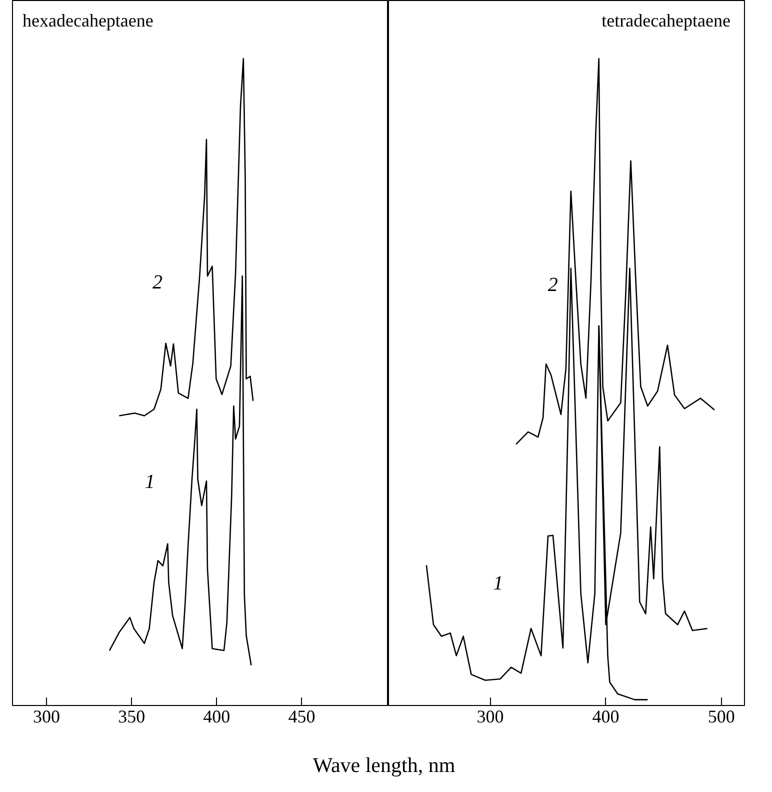 This screenshot has width=772, height=792. What do you see at coordinates (149, 482) in the screenshot?
I see `series-label: 1` at bounding box center [149, 482].